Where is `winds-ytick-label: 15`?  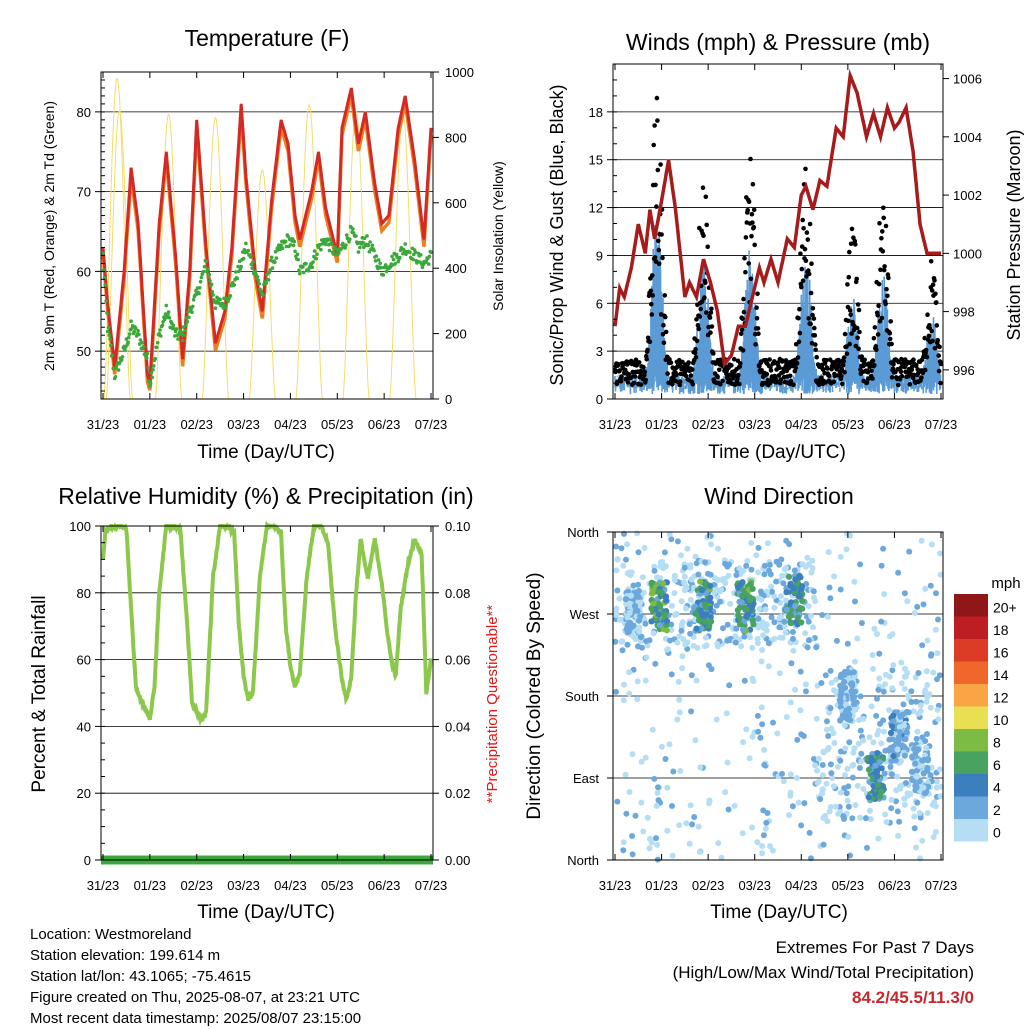 winds-ytick-label: 15 is located at coordinates (596, 160).